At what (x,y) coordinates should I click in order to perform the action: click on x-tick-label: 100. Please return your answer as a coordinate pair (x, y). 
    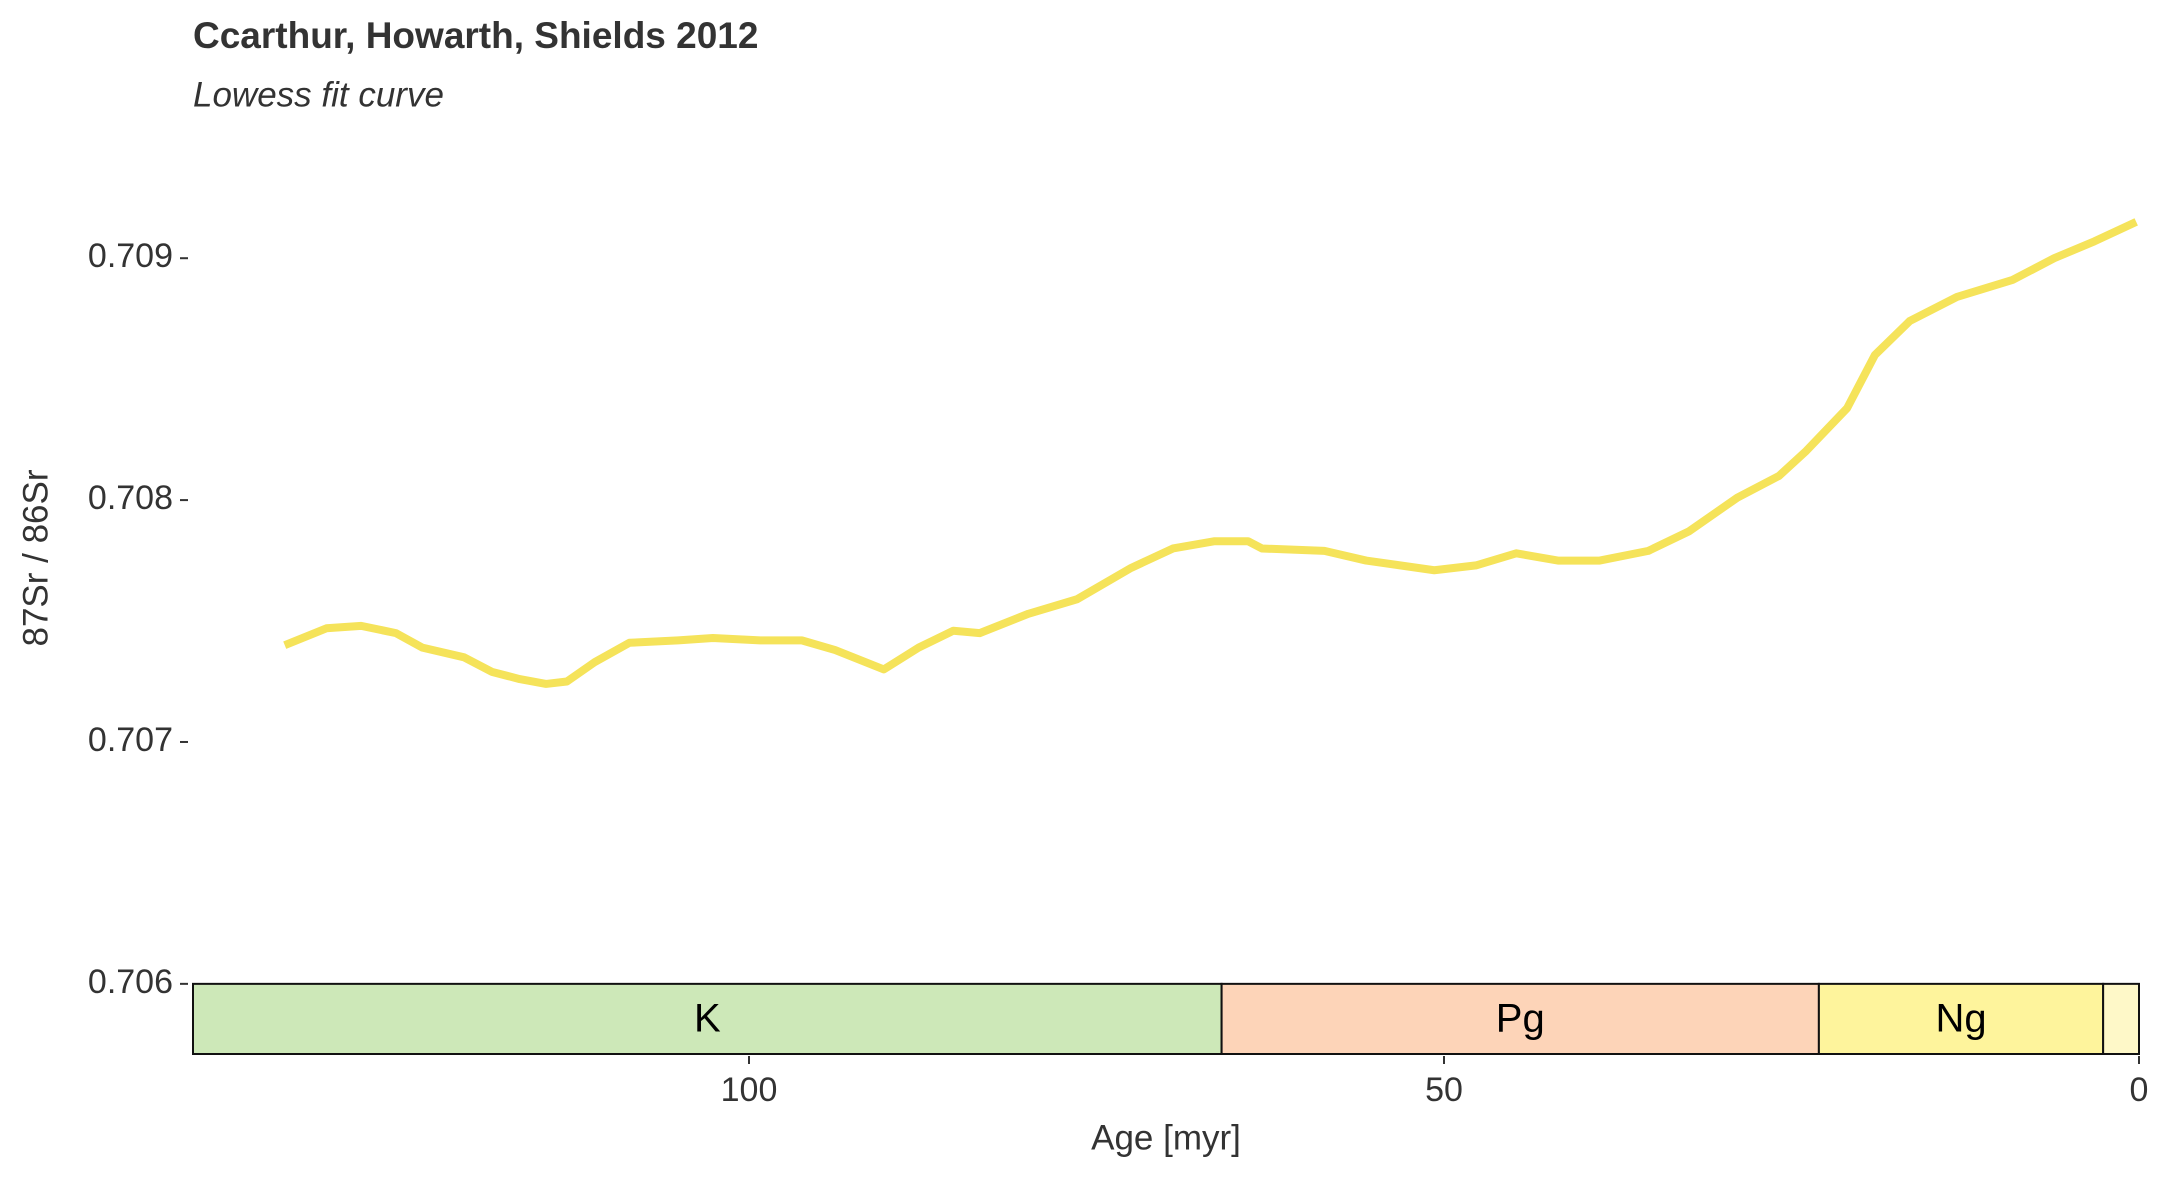
    Looking at the image, I should click on (749, 1090).